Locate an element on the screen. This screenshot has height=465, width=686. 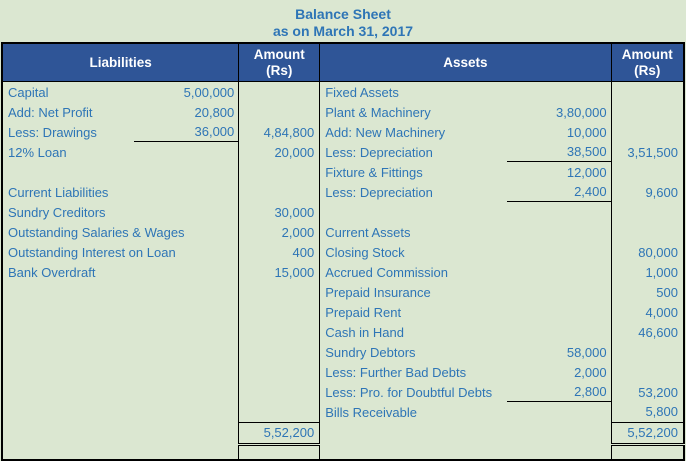
row-label-right is located at coordinates (465, 212).